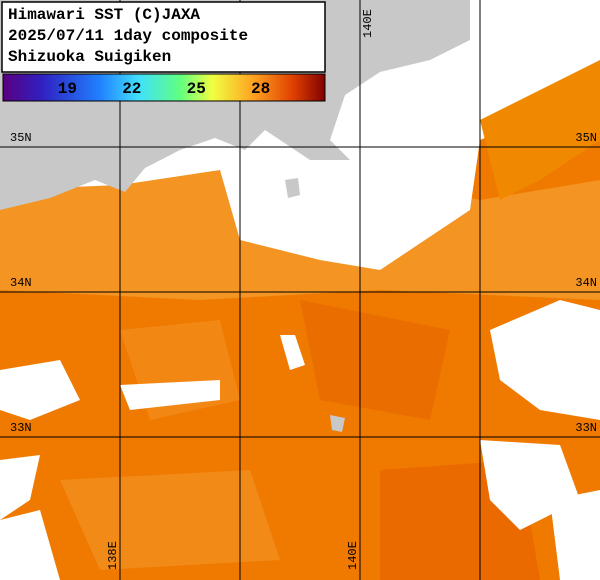  I want to click on colorbar-label: 25, so click(196, 89).